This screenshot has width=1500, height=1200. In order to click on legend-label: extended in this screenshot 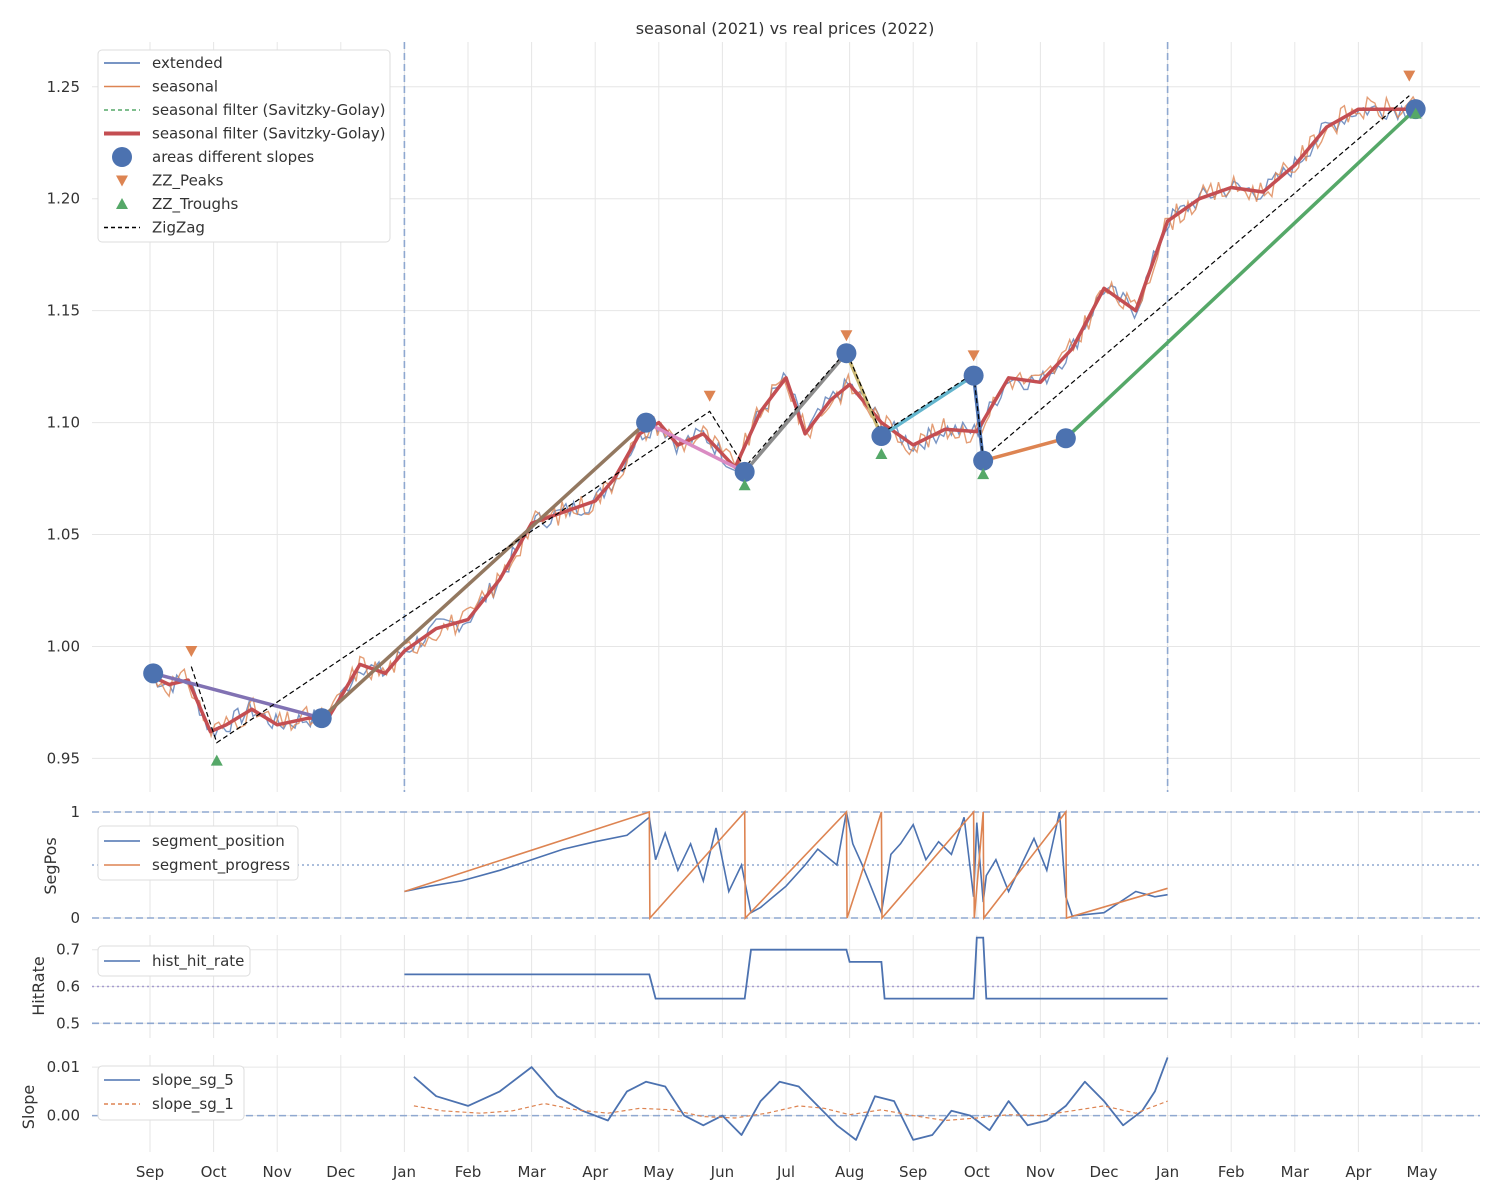, I will do `click(187, 63)`.